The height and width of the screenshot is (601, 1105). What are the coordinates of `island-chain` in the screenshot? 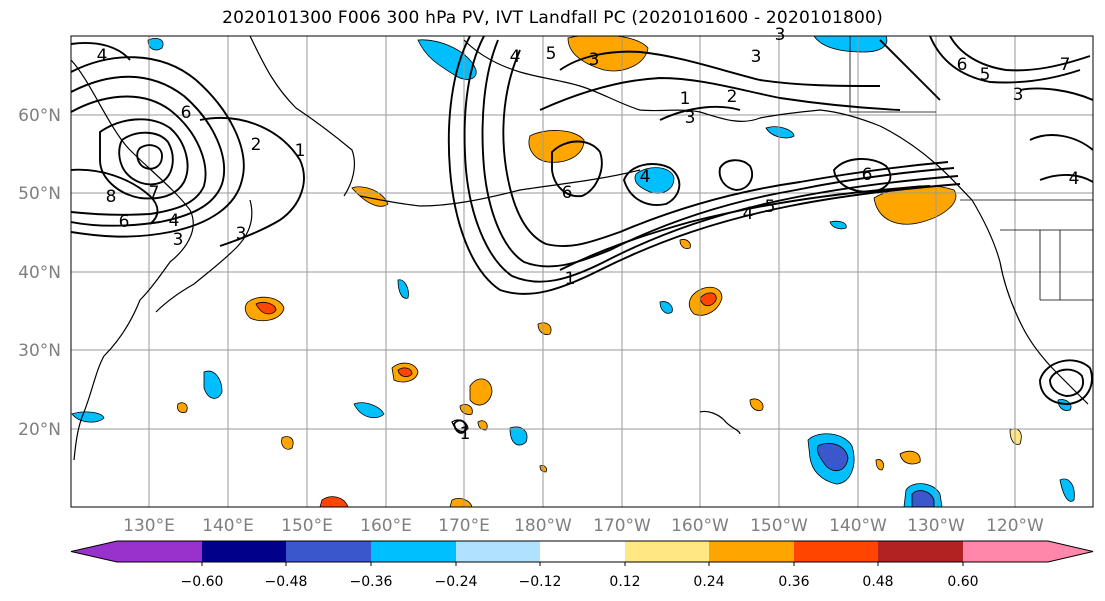 It's located at (500, 188).